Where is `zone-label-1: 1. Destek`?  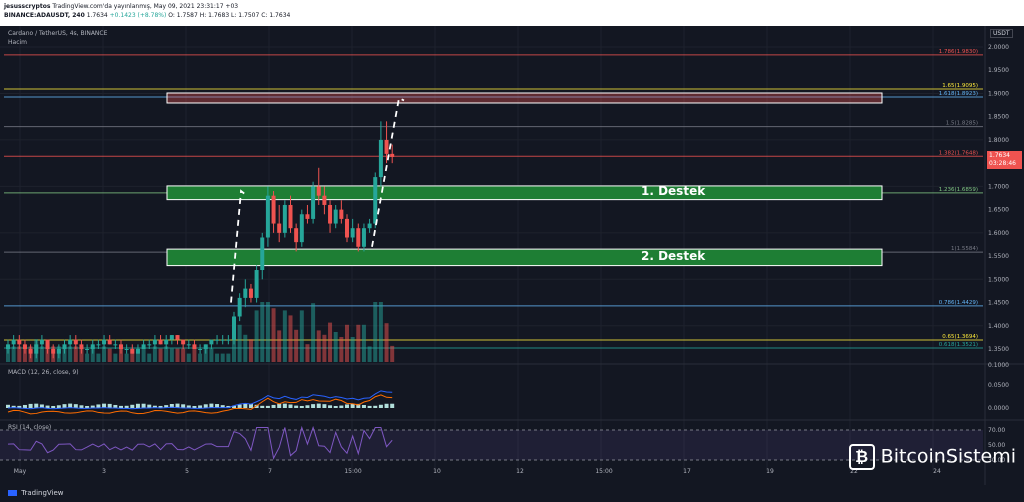 zone-label-1: 1. Destek is located at coordinates (673, 191).